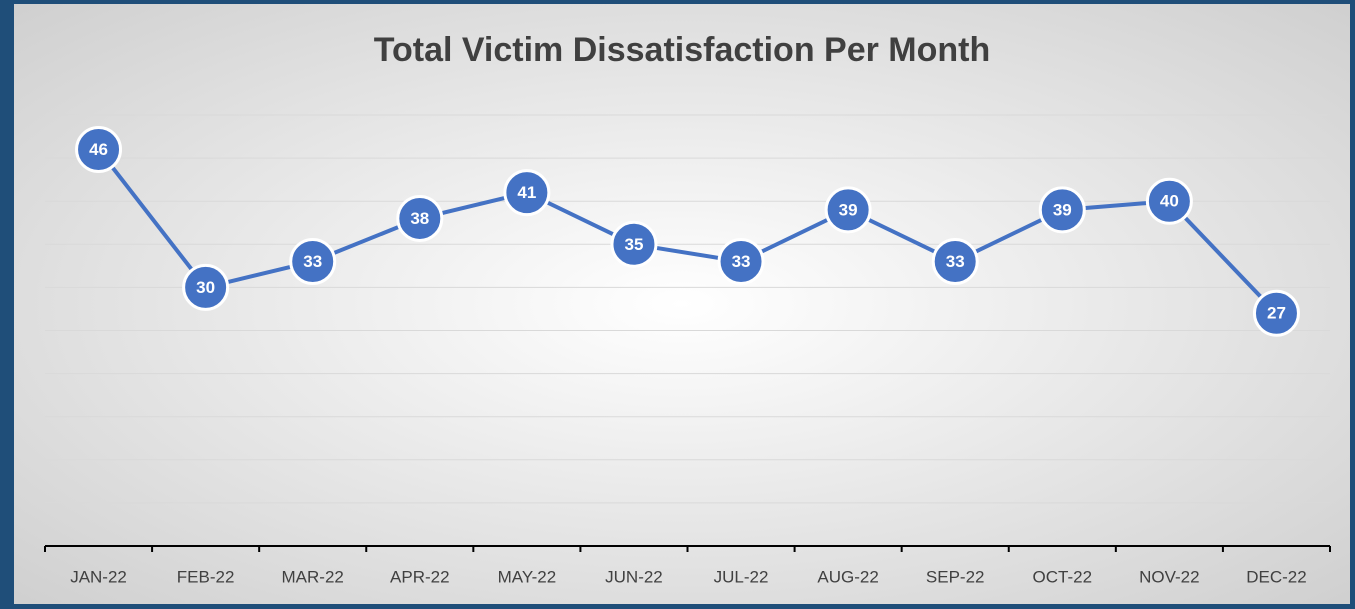 This screenshot has height=609, width=1355. Describe the element at coordinates (955, 576) in the screenshot. I see `x-tick-label: SEP-22` at that location.